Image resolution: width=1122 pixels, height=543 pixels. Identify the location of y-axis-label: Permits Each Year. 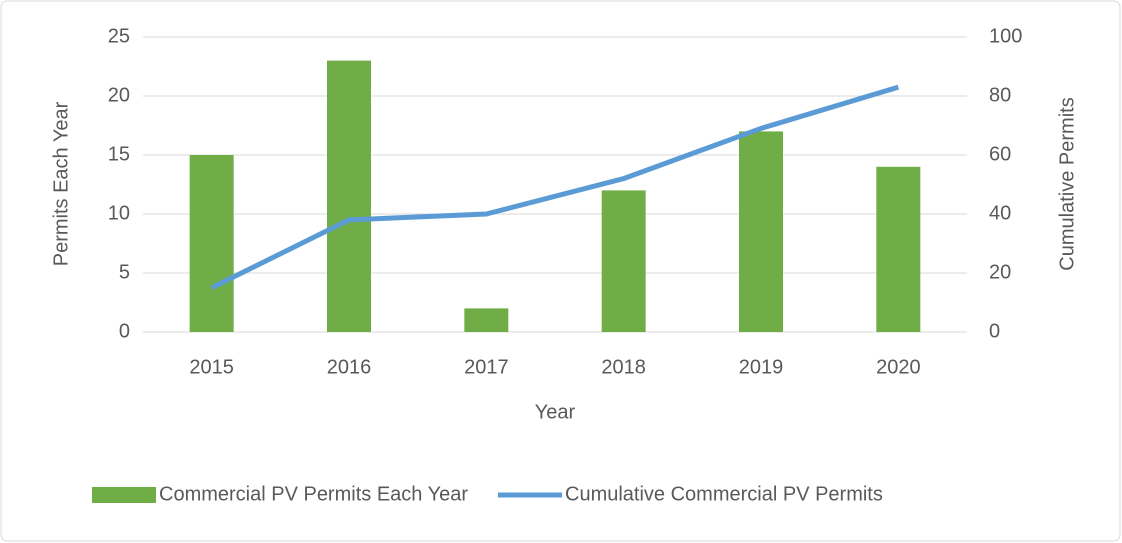
(61, 183).